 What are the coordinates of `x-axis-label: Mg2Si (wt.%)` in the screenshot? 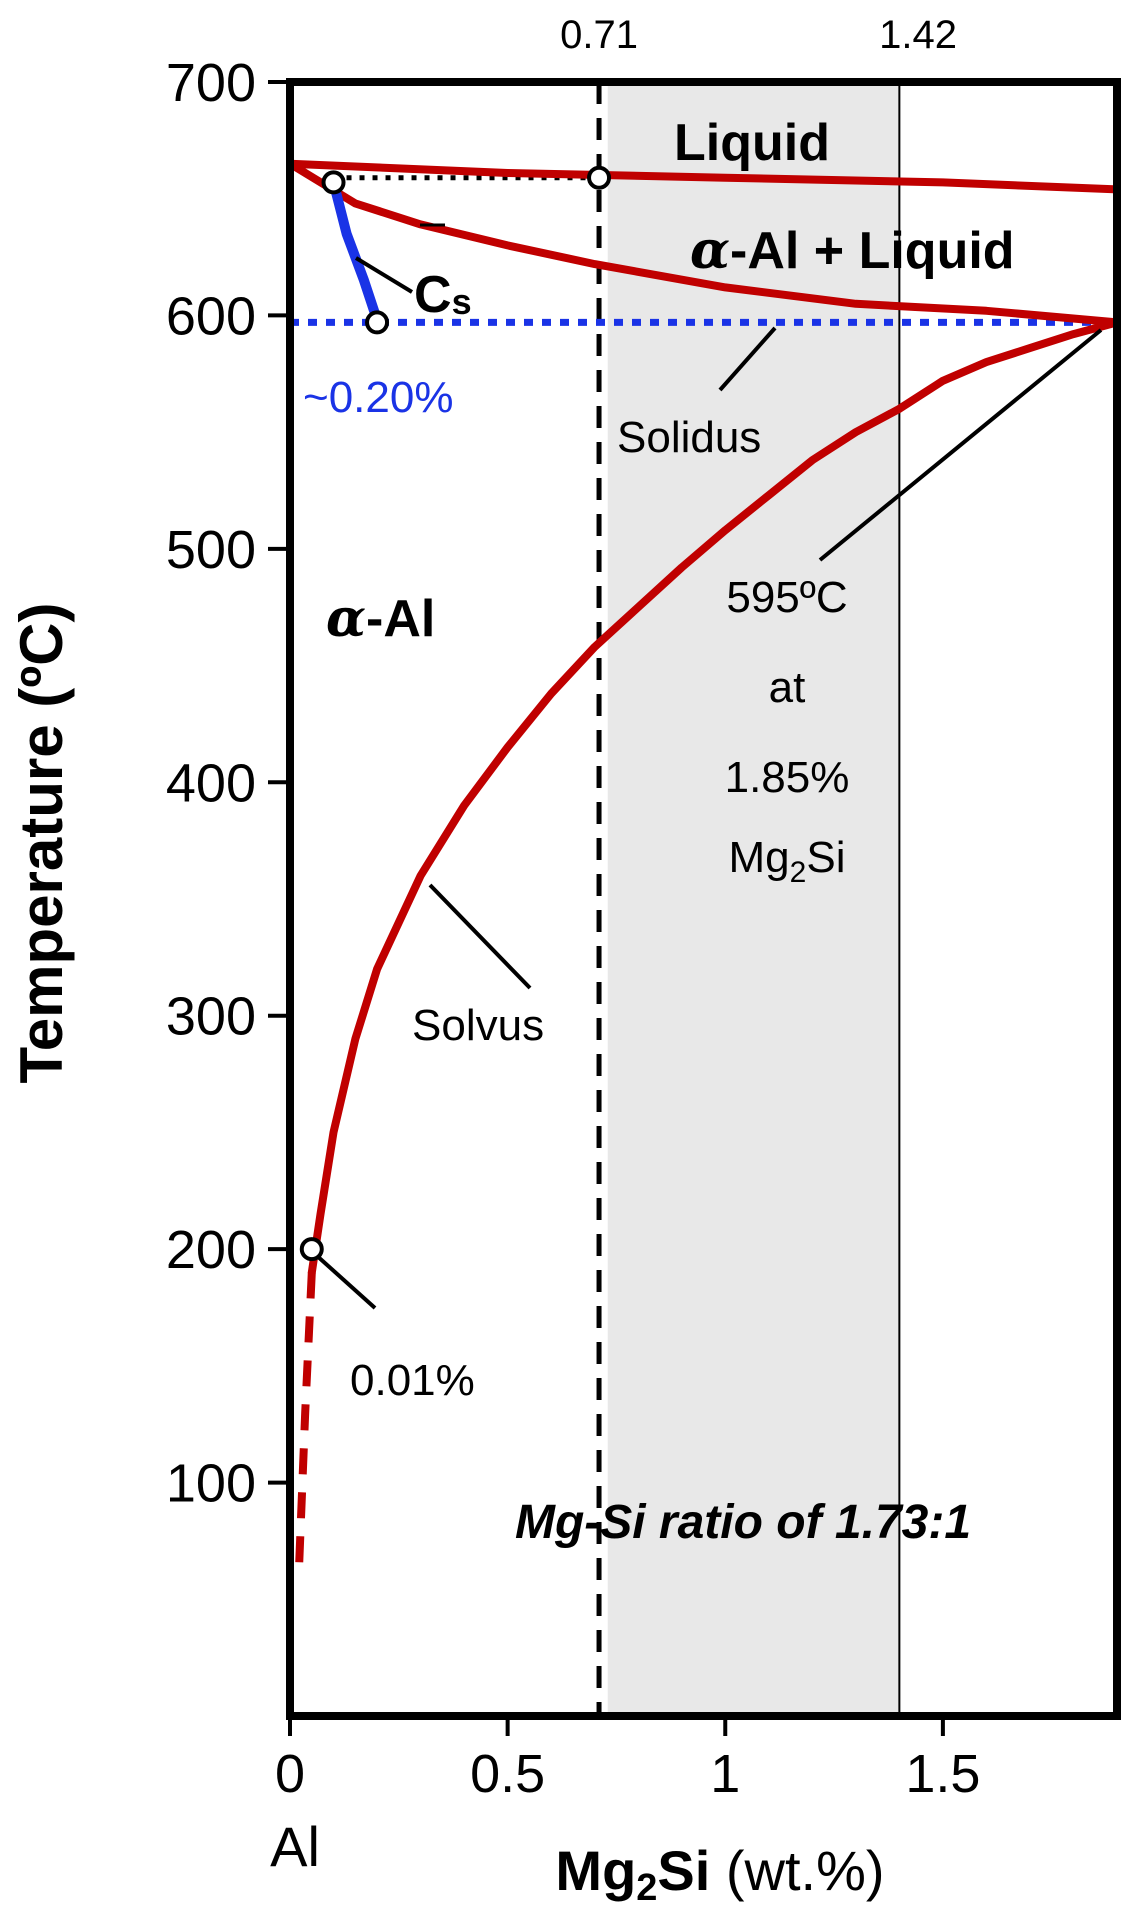 It's located at (719, 1874).